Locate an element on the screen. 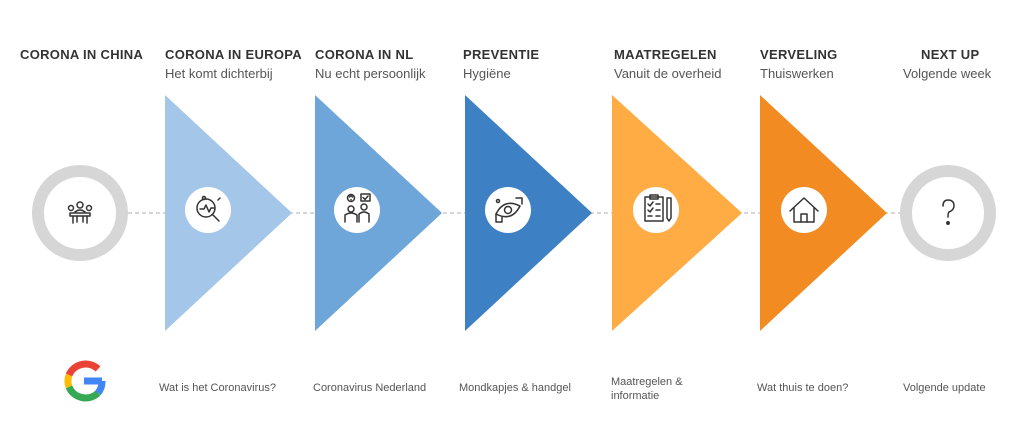 The height and width of the screenshot is (430, 1024). link-wat-thuis-te-doen: Wat thuis te doen? is located at coordinates (803, 388).